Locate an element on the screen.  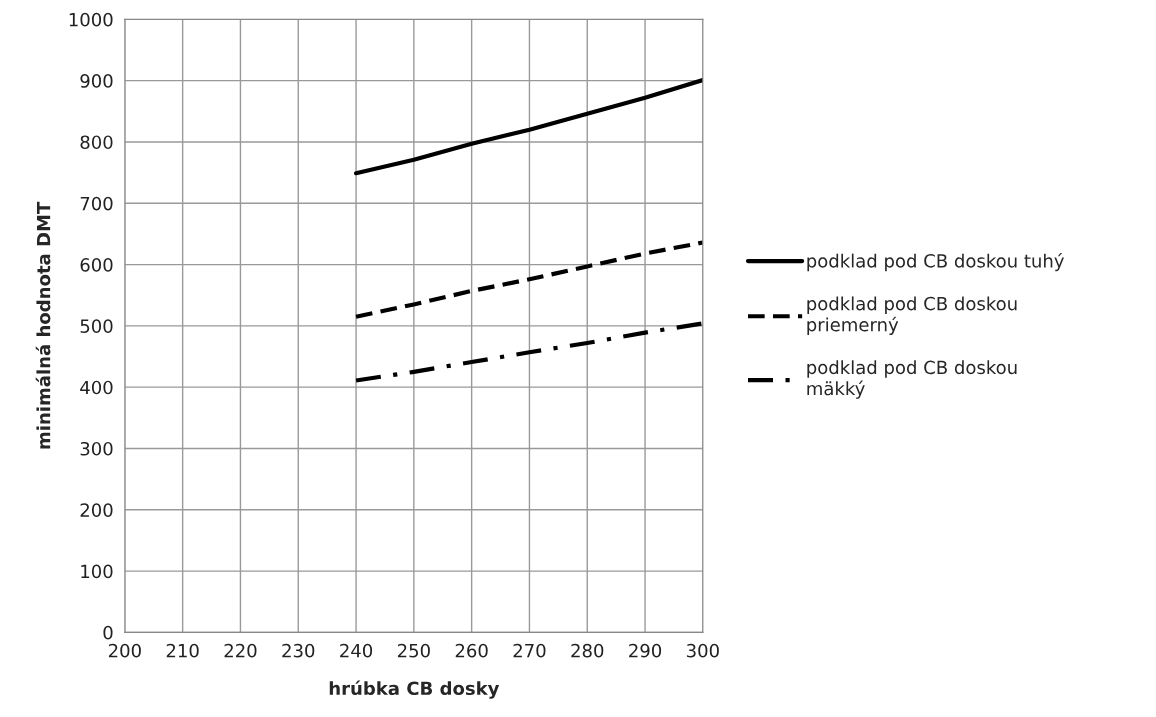
y-tick-label: 200 is located at coordinates (96, 510).